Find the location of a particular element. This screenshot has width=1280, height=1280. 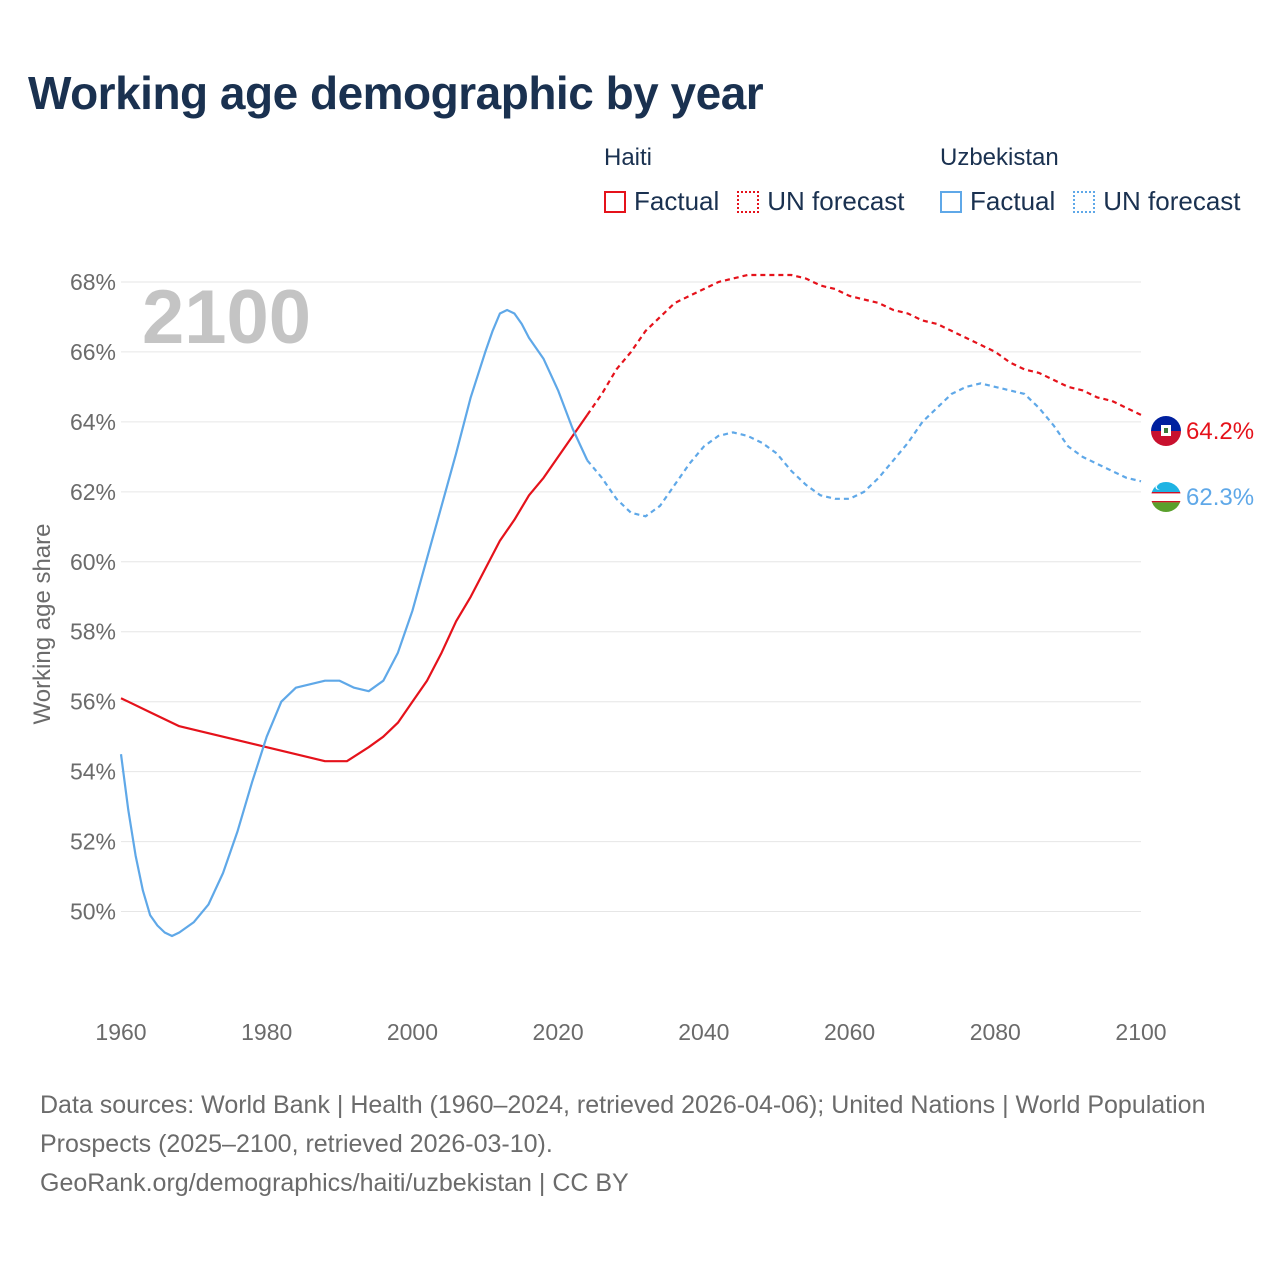

end-label-haiti: 64.2% is located at coordinates (1220, 431).